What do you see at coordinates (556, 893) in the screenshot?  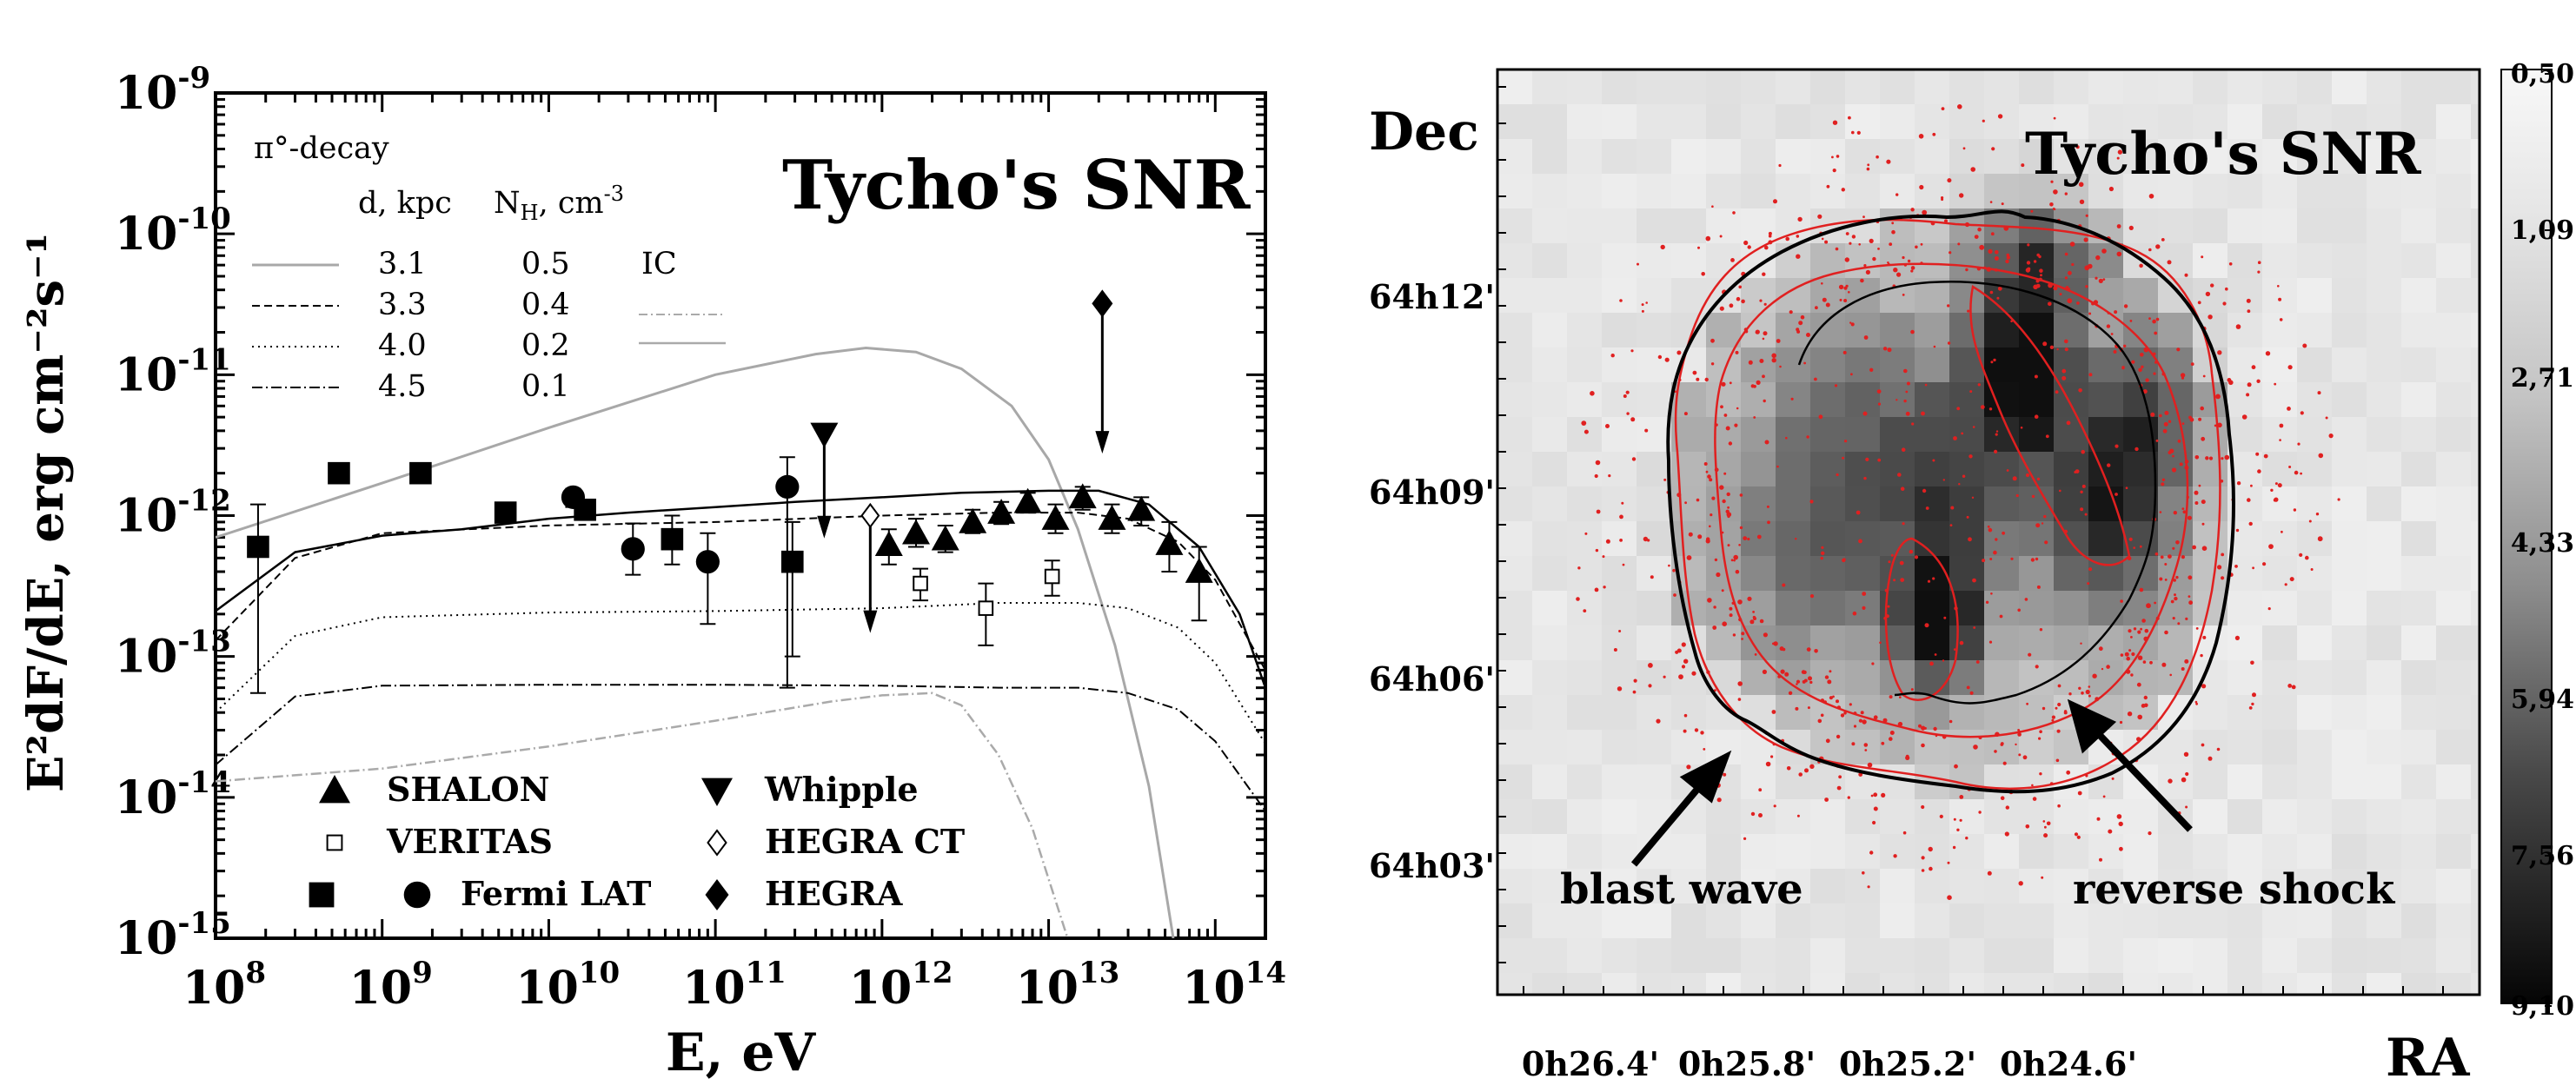 I see `legend-label: Fermi LAT` at bounding box center [556, 893].